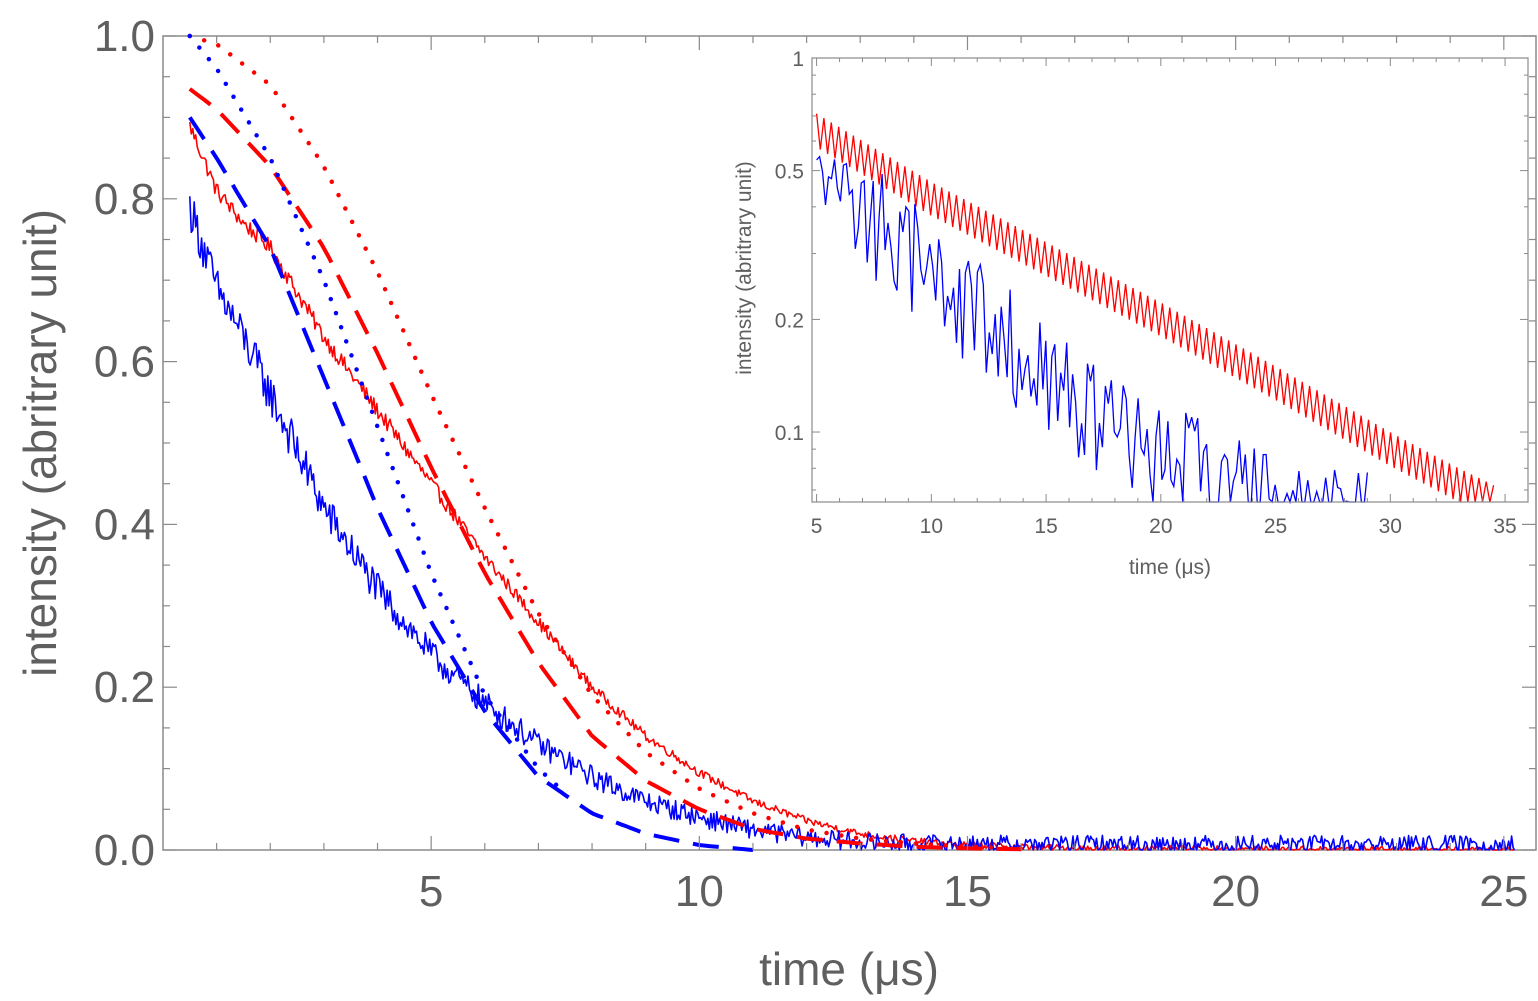 The width and height of the screenshot is (1538, 1001). What do you see at coordinates (1235, 891) in the screenshot?
I see `main-x-tick-label: 20` at bounding box center [1235, 891].